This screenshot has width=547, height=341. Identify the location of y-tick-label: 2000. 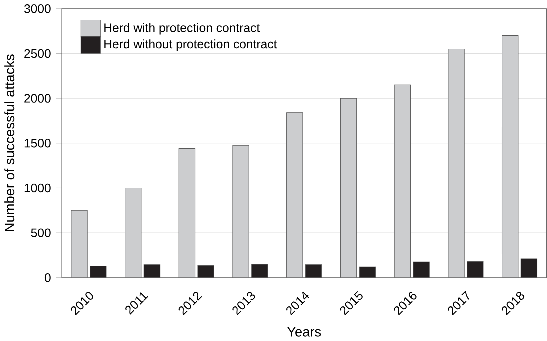
(37, 98).